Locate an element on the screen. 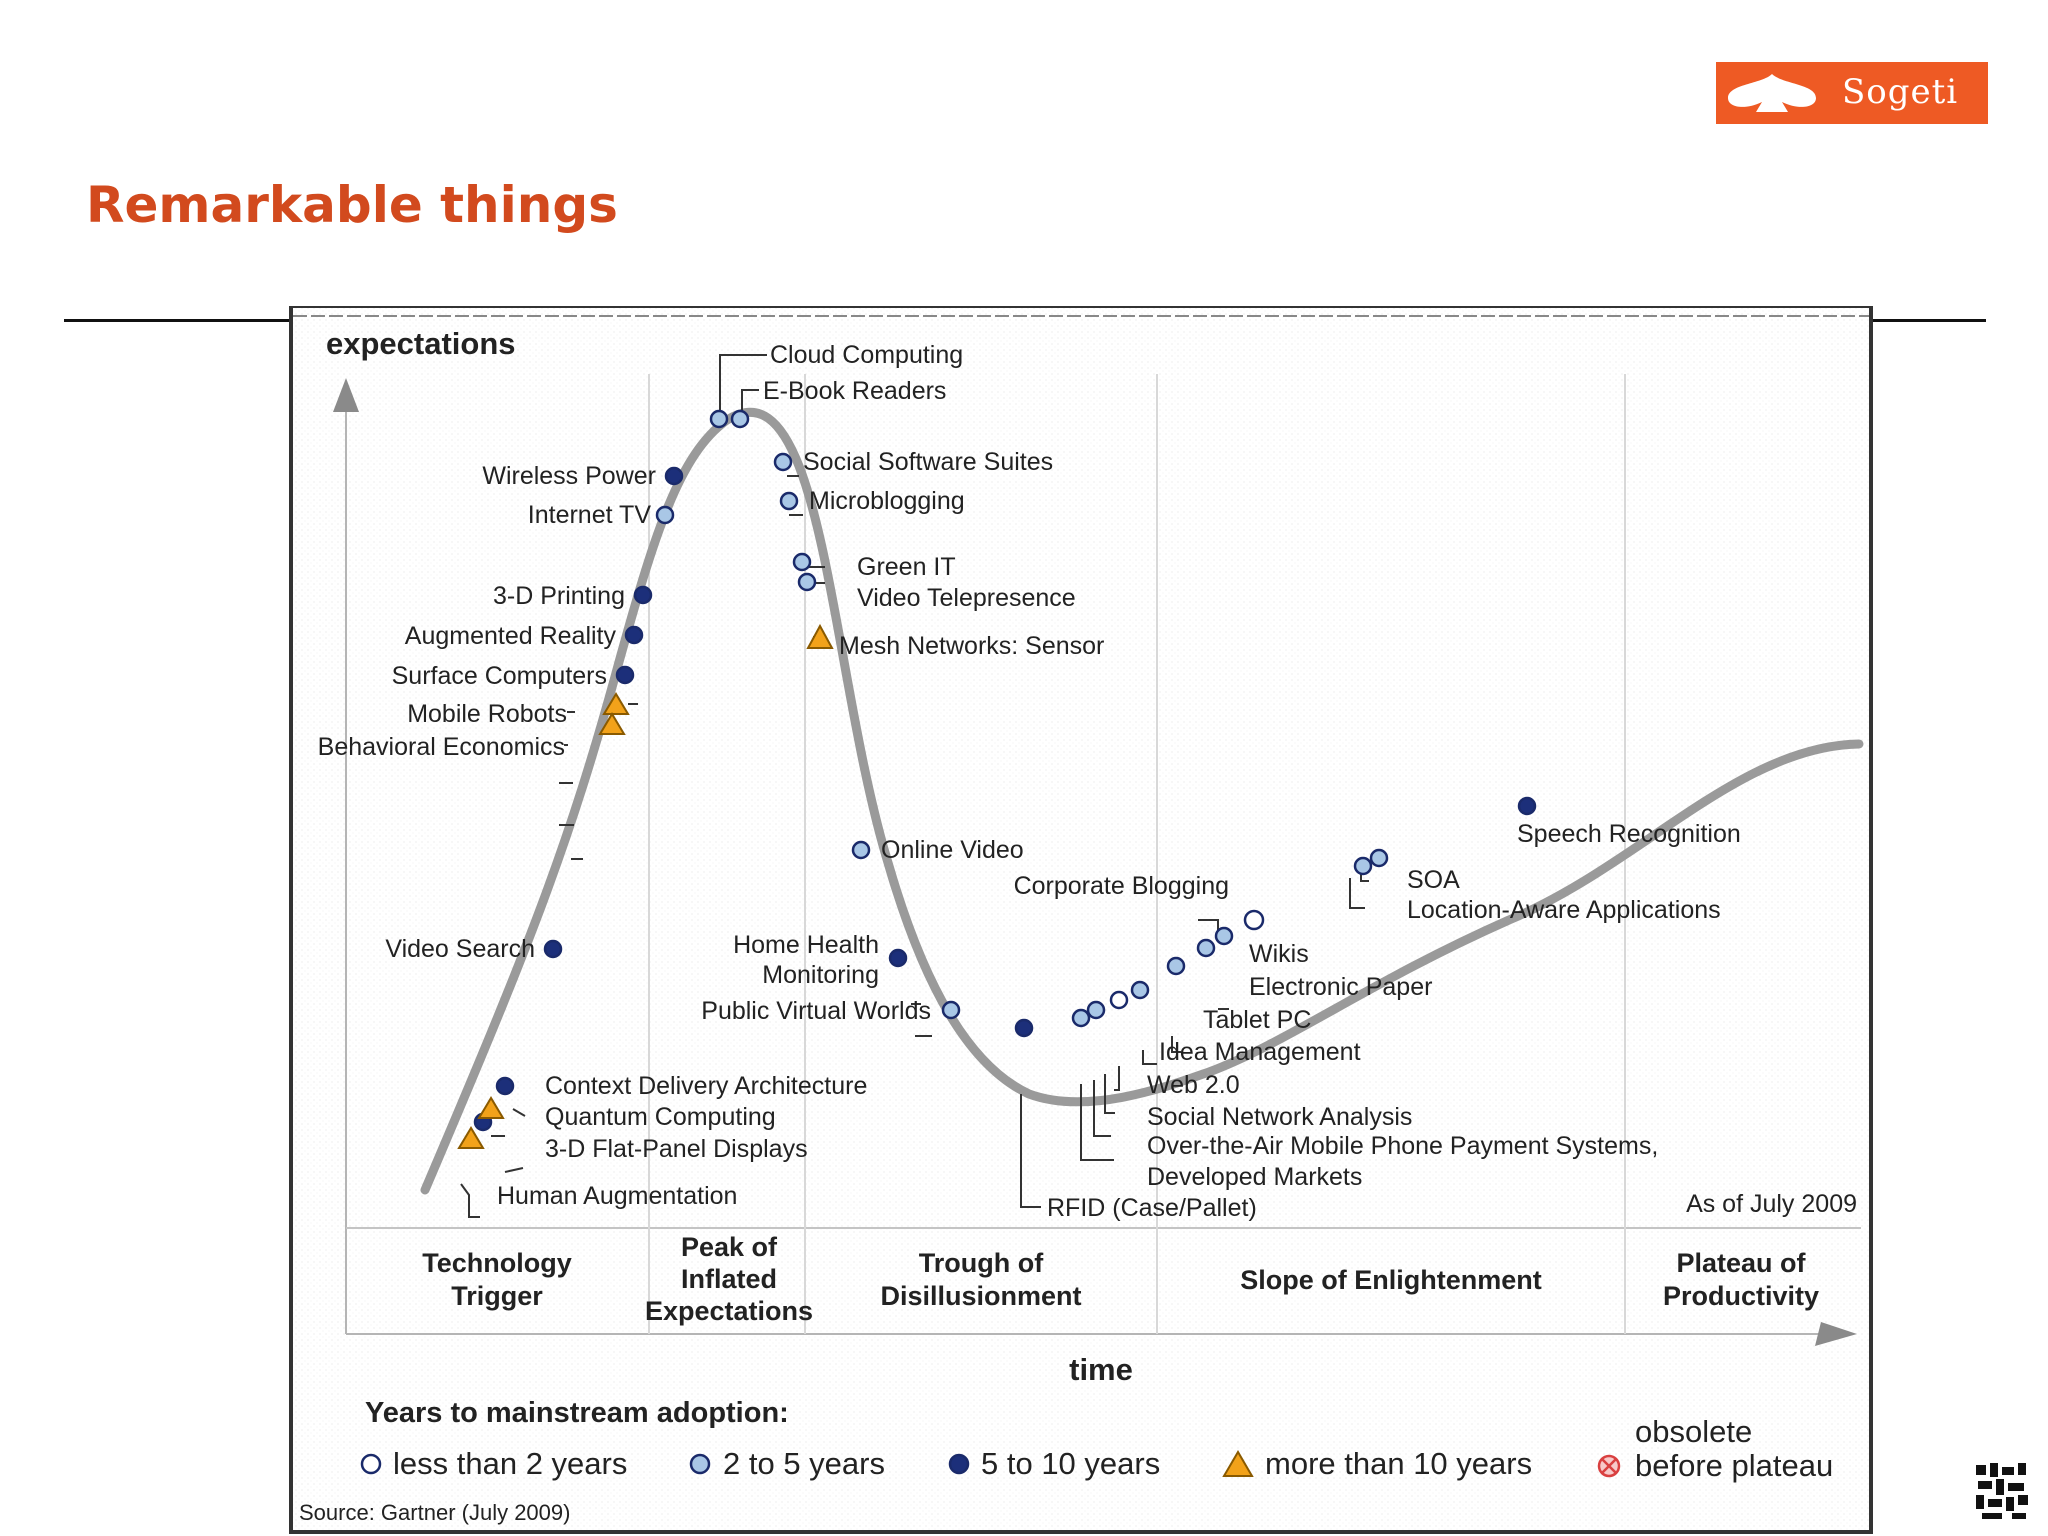 The image size is (2048, 1536). marker-location-aware is located at coordinates (1379, 858).